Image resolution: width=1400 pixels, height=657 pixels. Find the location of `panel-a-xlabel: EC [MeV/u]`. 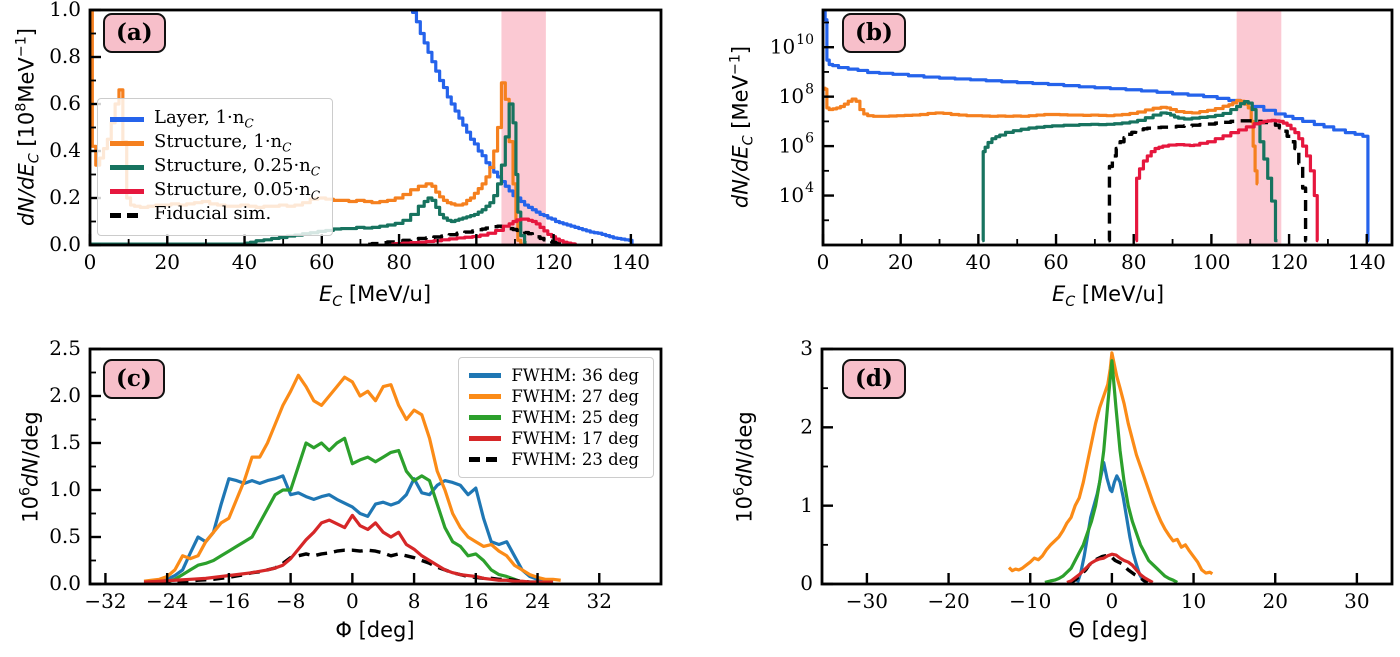

panel-a-xlabel: EC [MeV/u] is located at coordinates (375, 296).